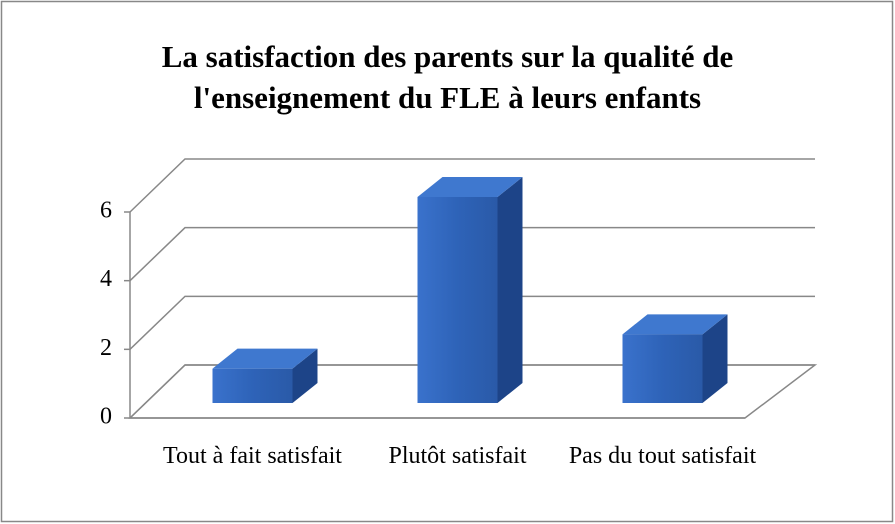 The image size is (895, 524). What do you see at coordinates (662, 456) in the screenshot?
I see `x-tick-label: Pas du tout satisfait` at bounding box center [662, 456].